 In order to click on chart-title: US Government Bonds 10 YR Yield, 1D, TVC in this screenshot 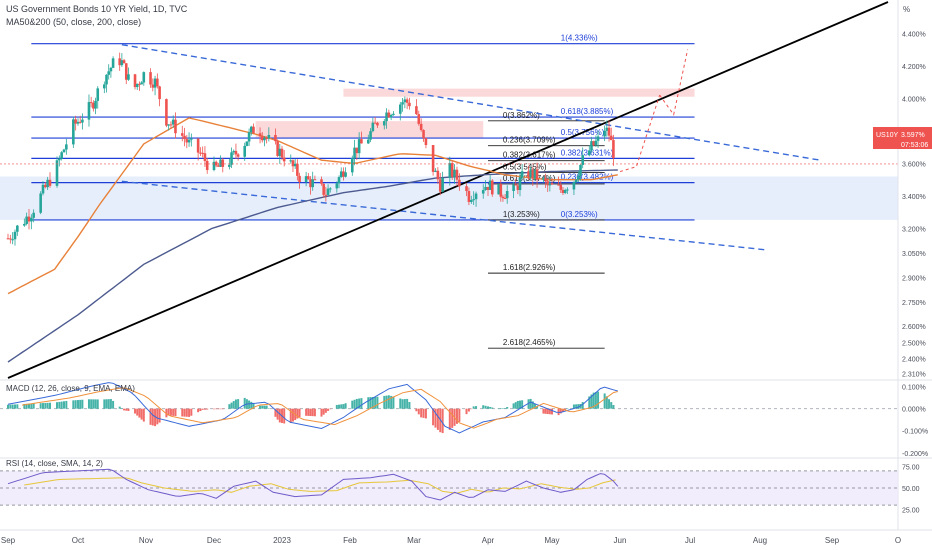, I will do `click(97, 9)`.